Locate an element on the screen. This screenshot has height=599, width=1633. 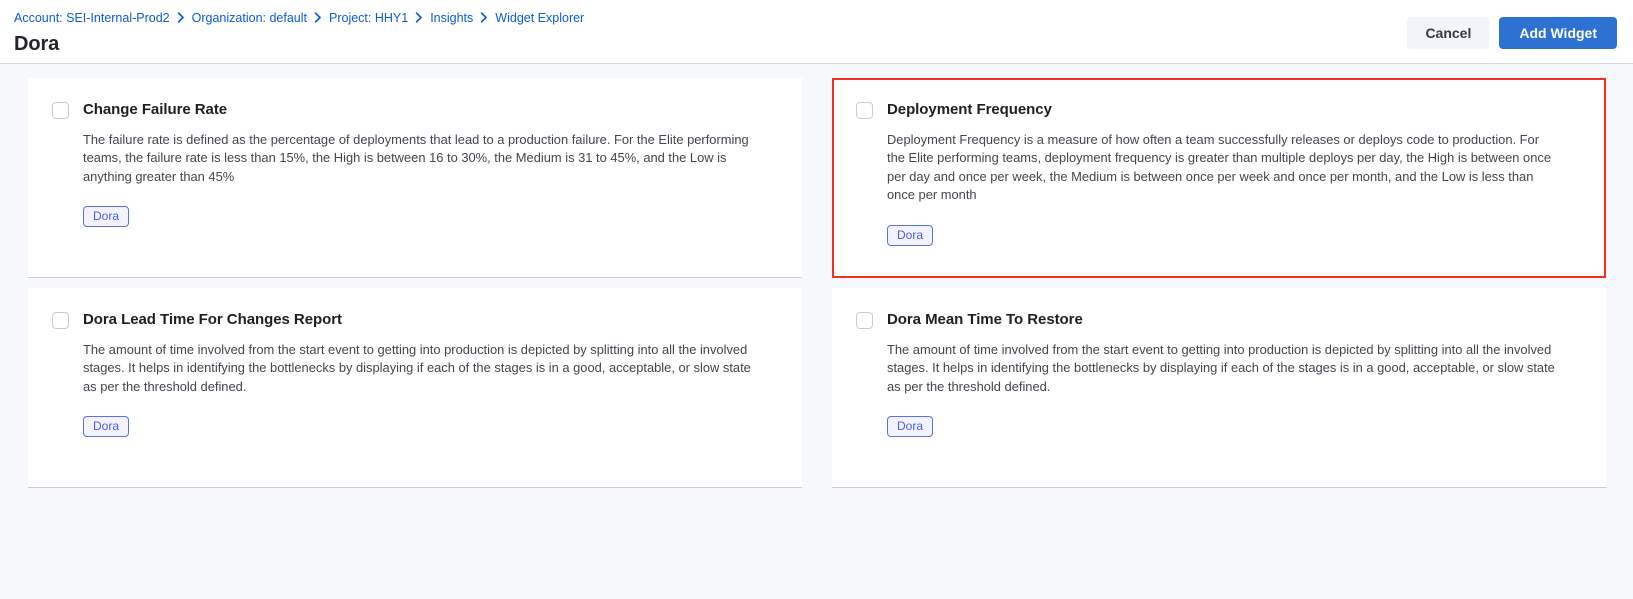
header-actions: Cancel Add Widget is located at coordinates (1512, 33).